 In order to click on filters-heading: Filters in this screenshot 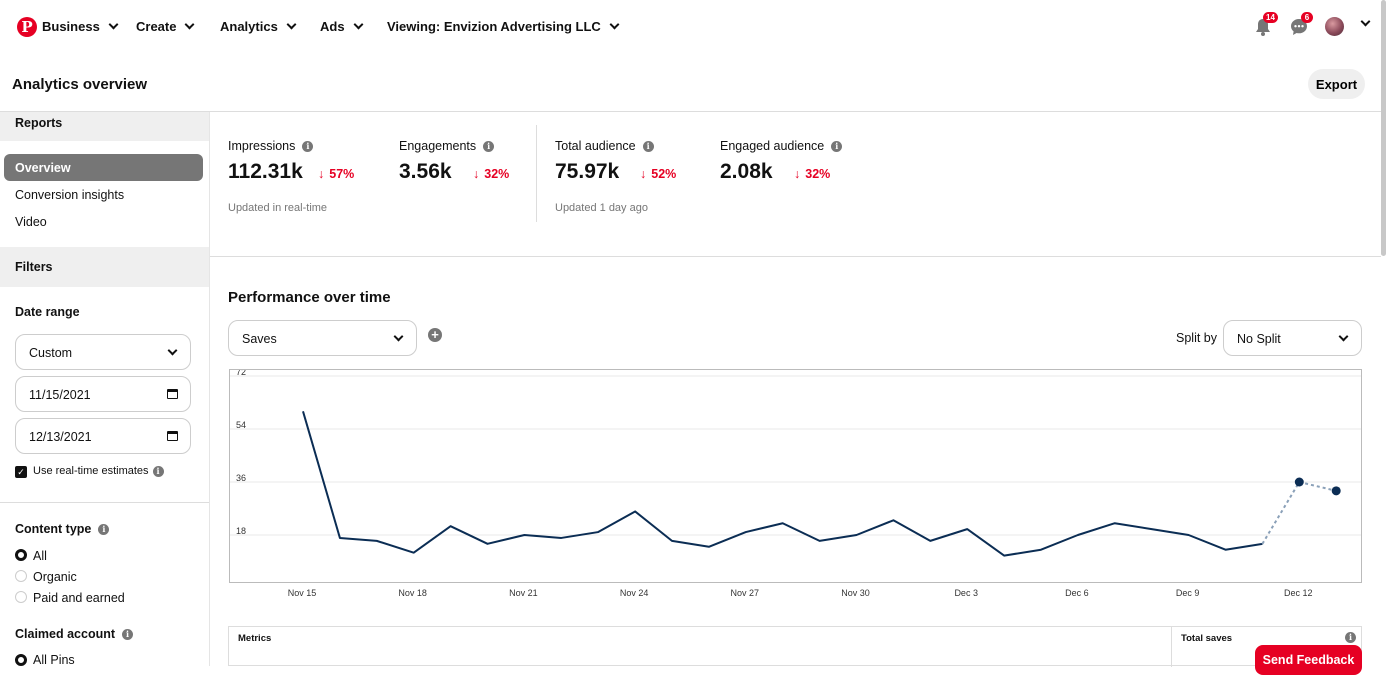, I will do `click(104, 267)`.